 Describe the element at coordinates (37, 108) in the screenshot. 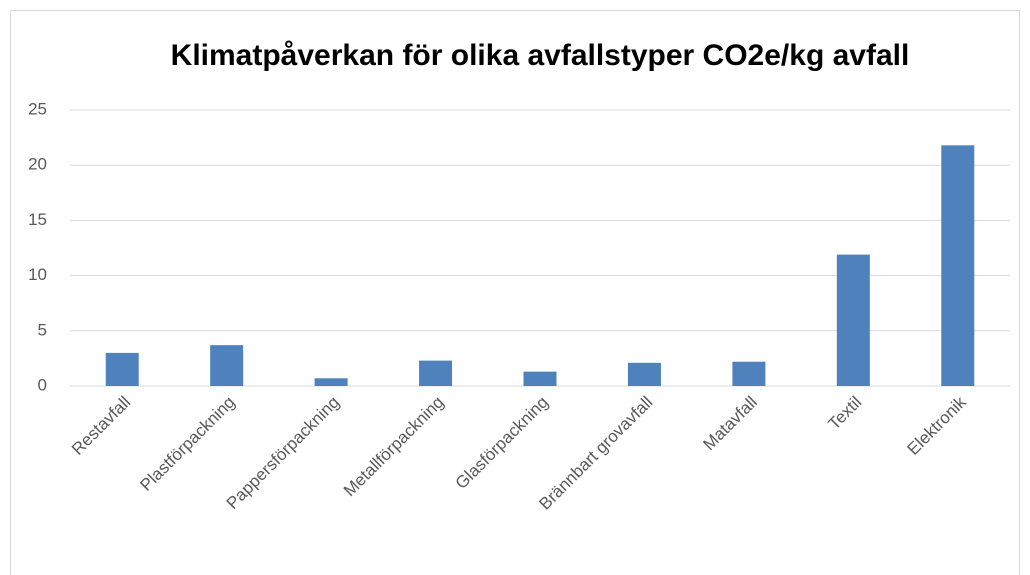

I see `y-tick-label: 25` at that location.